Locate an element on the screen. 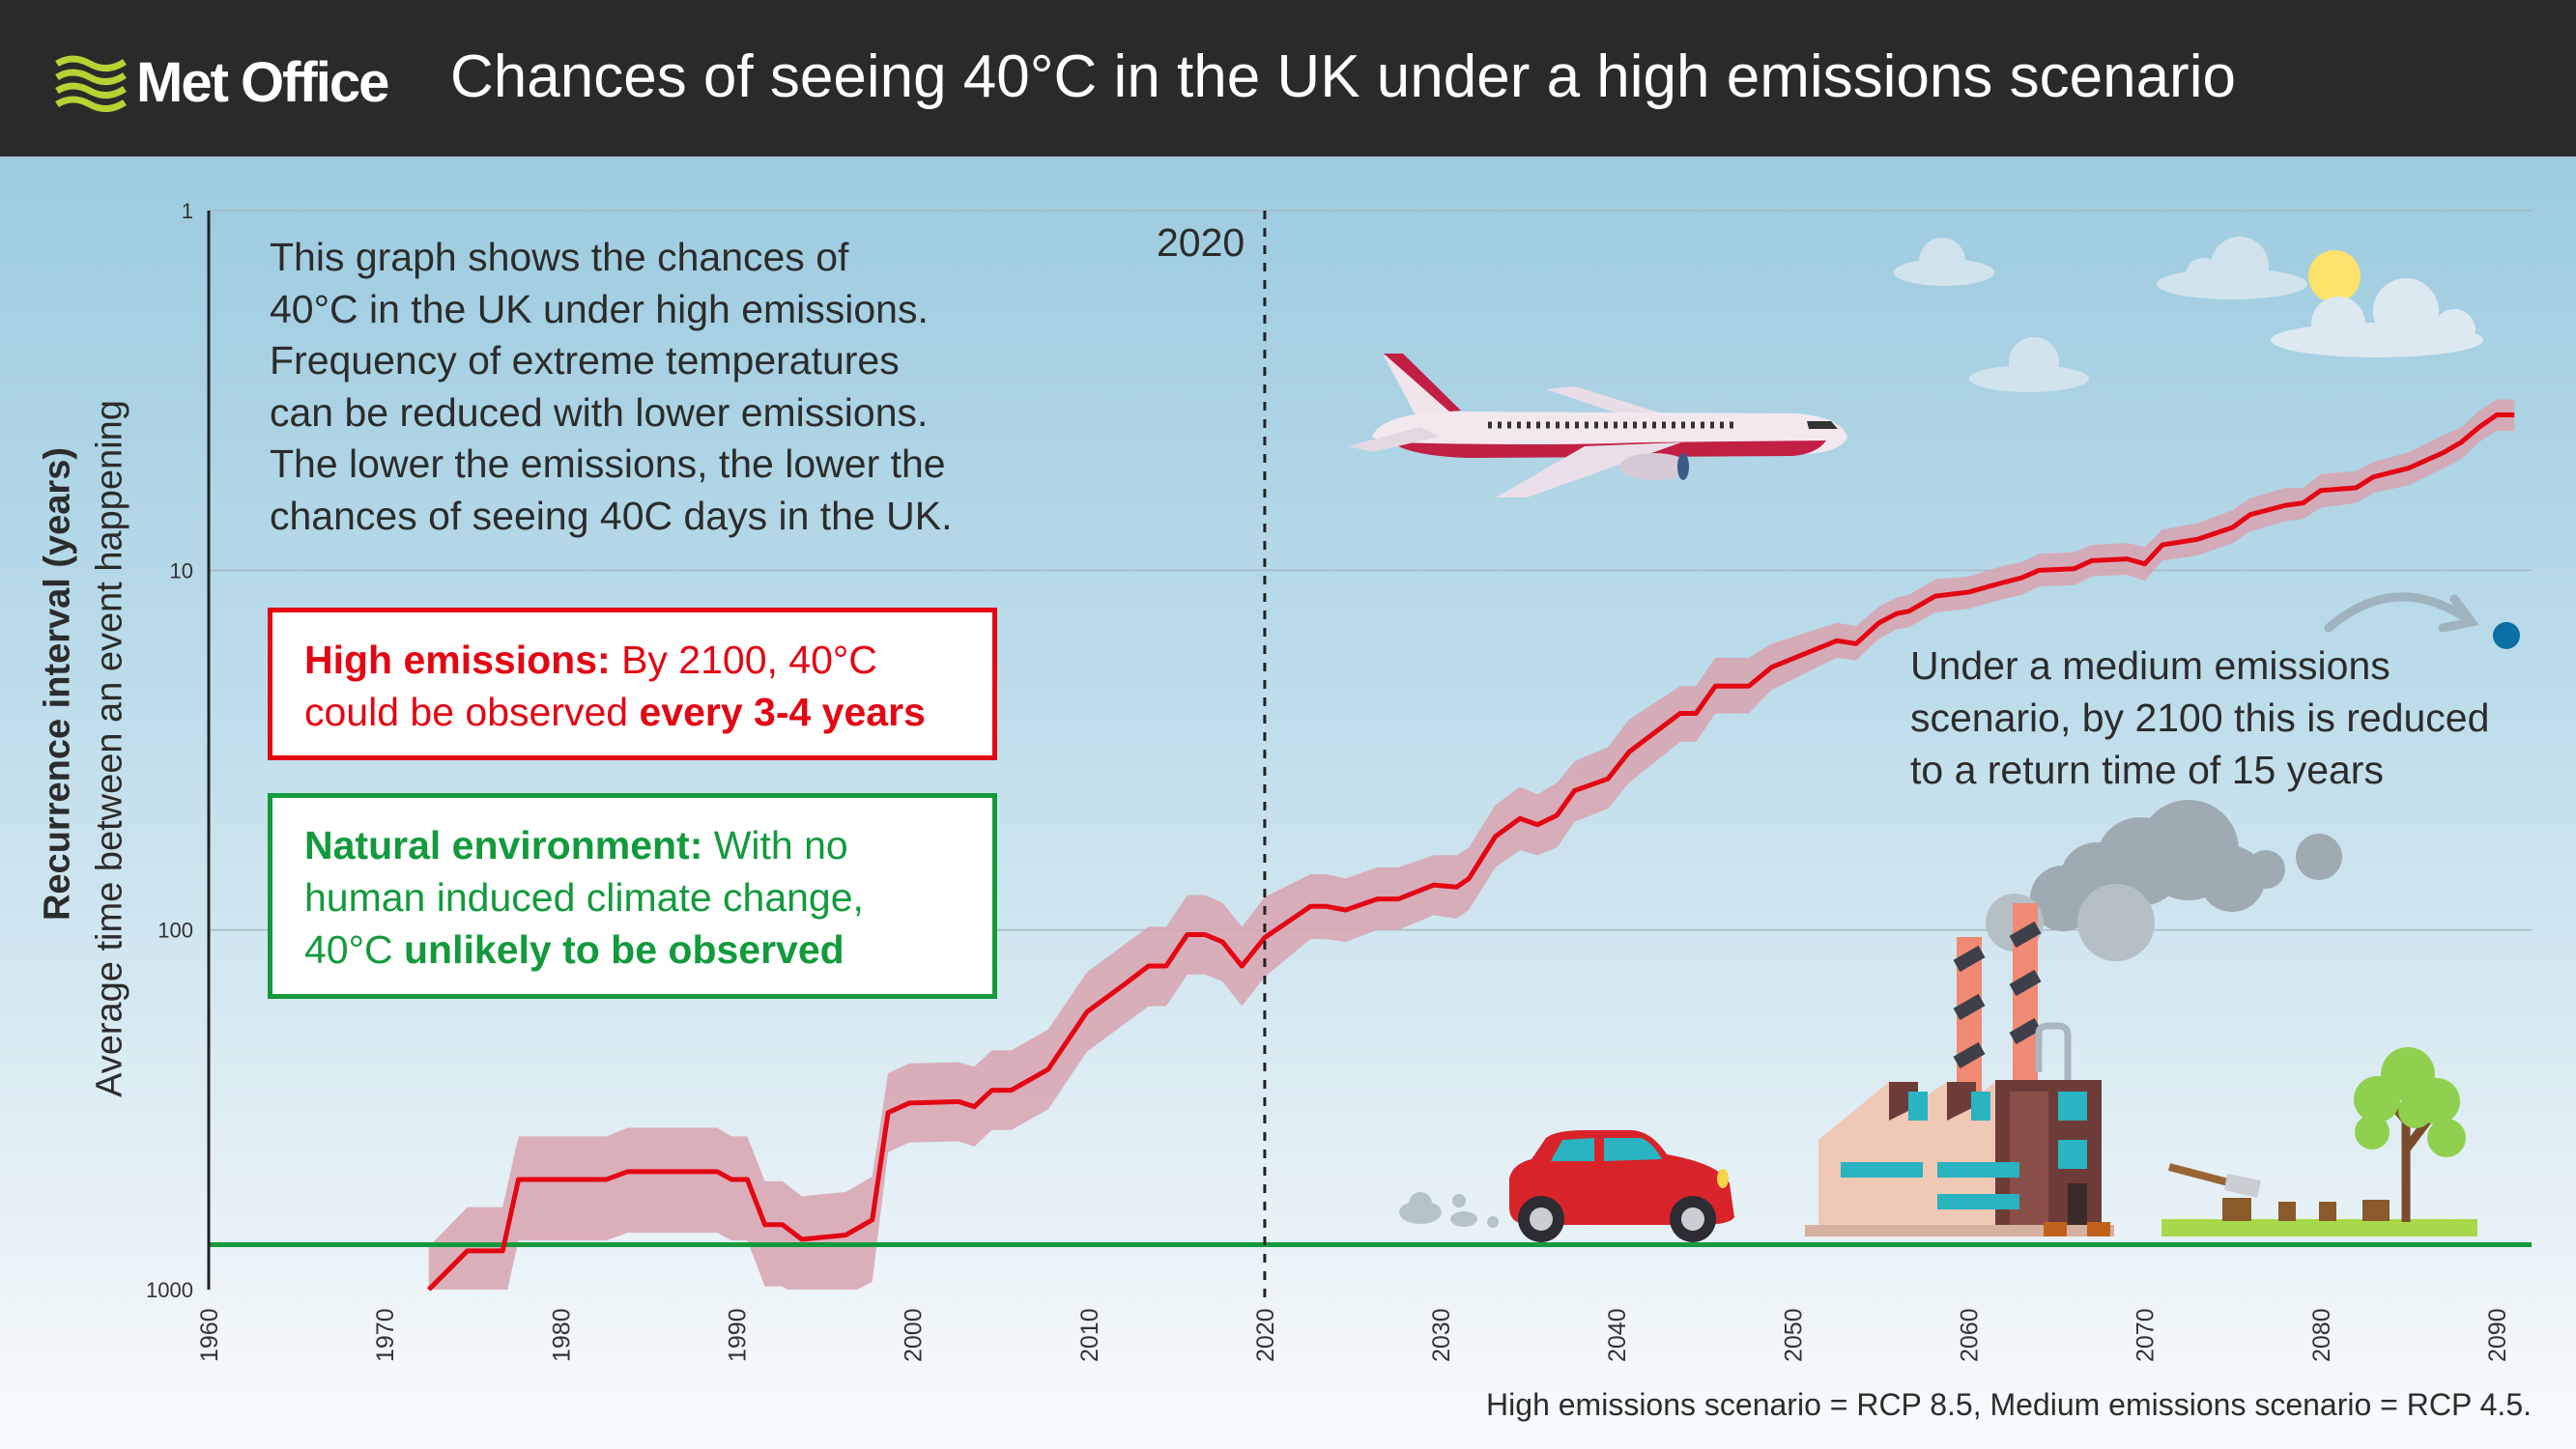 This screenshot has height=1449, width=2576. y-tick-label: 1 is located at coordinates (188, 211).